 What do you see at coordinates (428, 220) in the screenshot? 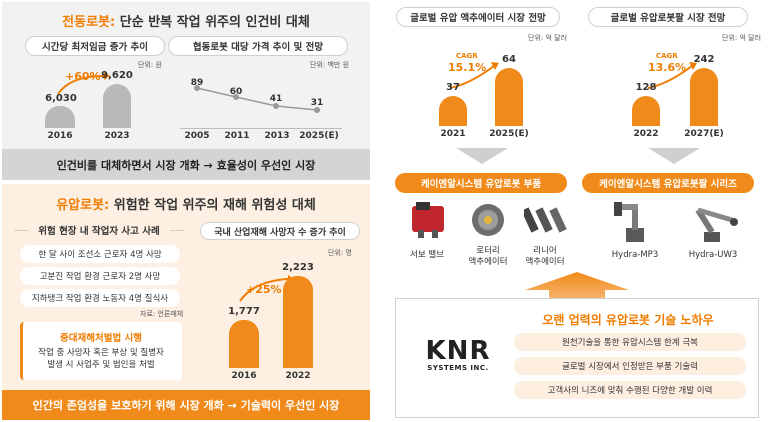
I see `servo-valve-icon` at bounding box center [428, 220].